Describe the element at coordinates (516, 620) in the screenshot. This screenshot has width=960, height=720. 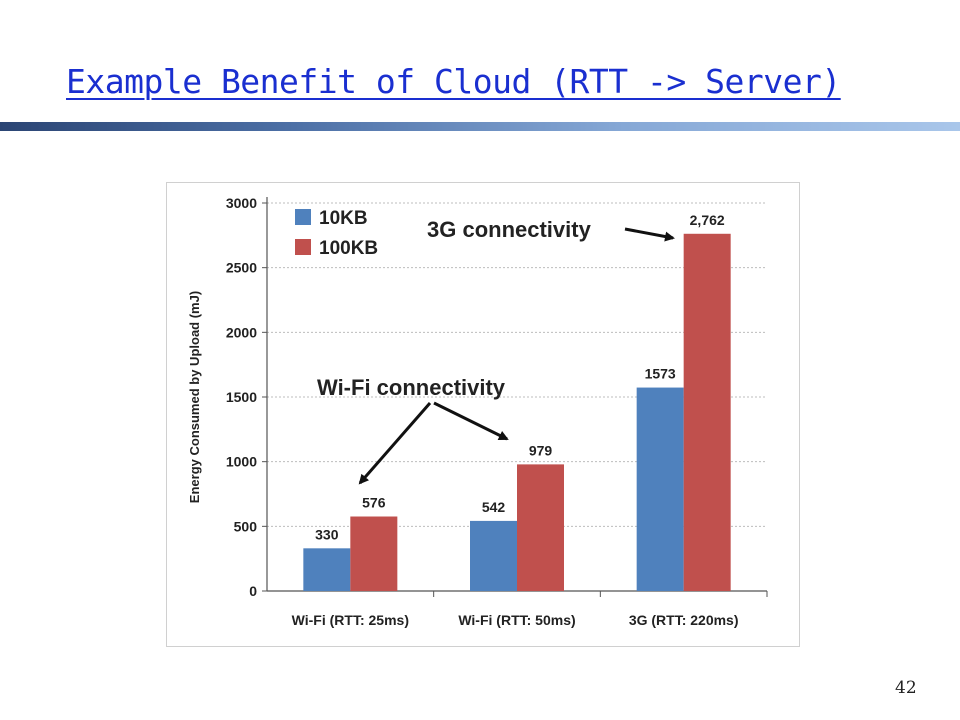
I see `x-category-label: Wi-Fi (RTT: 50ms)` at that location.